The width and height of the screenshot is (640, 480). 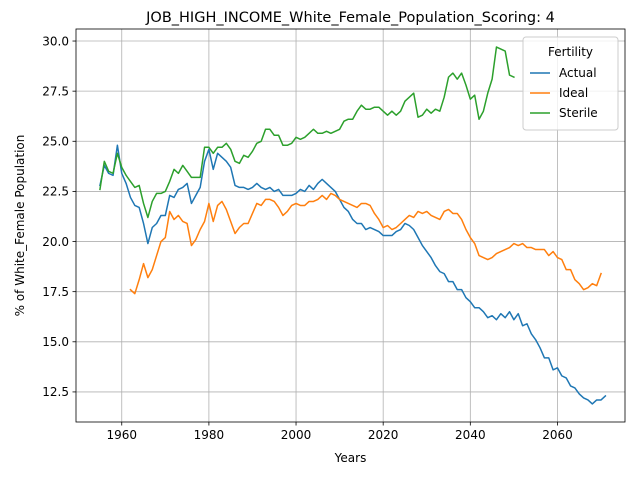 I want to click on x-tick-label: 2060, so click(x=557, y=435).